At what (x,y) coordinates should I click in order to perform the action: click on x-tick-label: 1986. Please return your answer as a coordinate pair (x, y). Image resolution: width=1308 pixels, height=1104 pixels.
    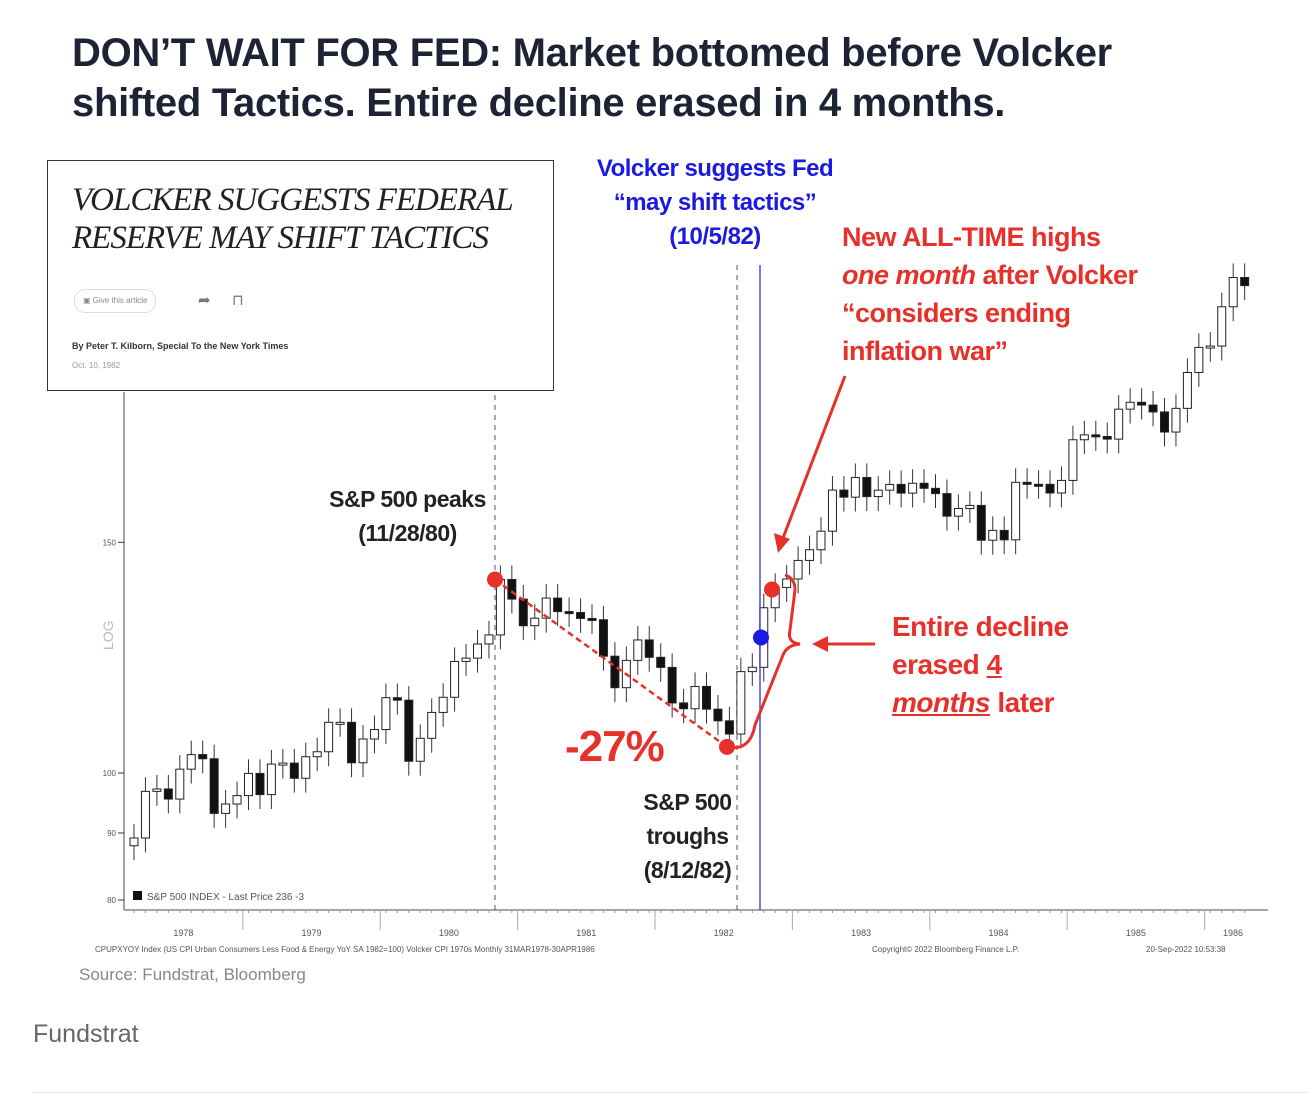
    Looking at the image, I should click on (1233, 933).